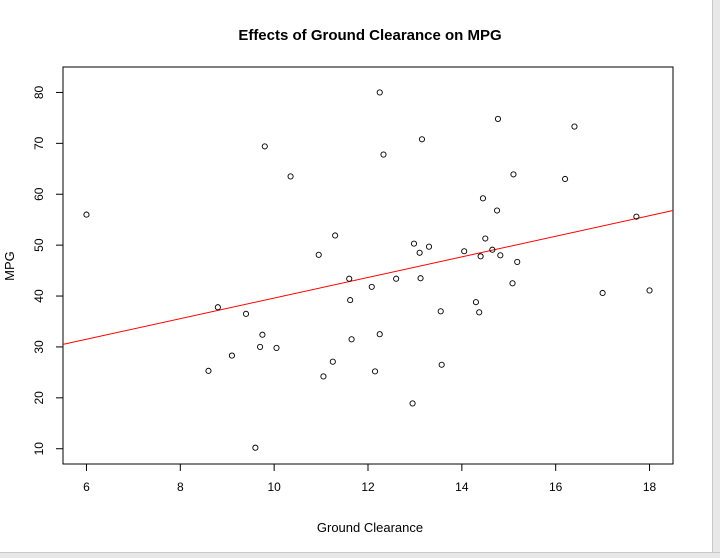  I want to click on y-tick-label: 20, so click(39, 398).